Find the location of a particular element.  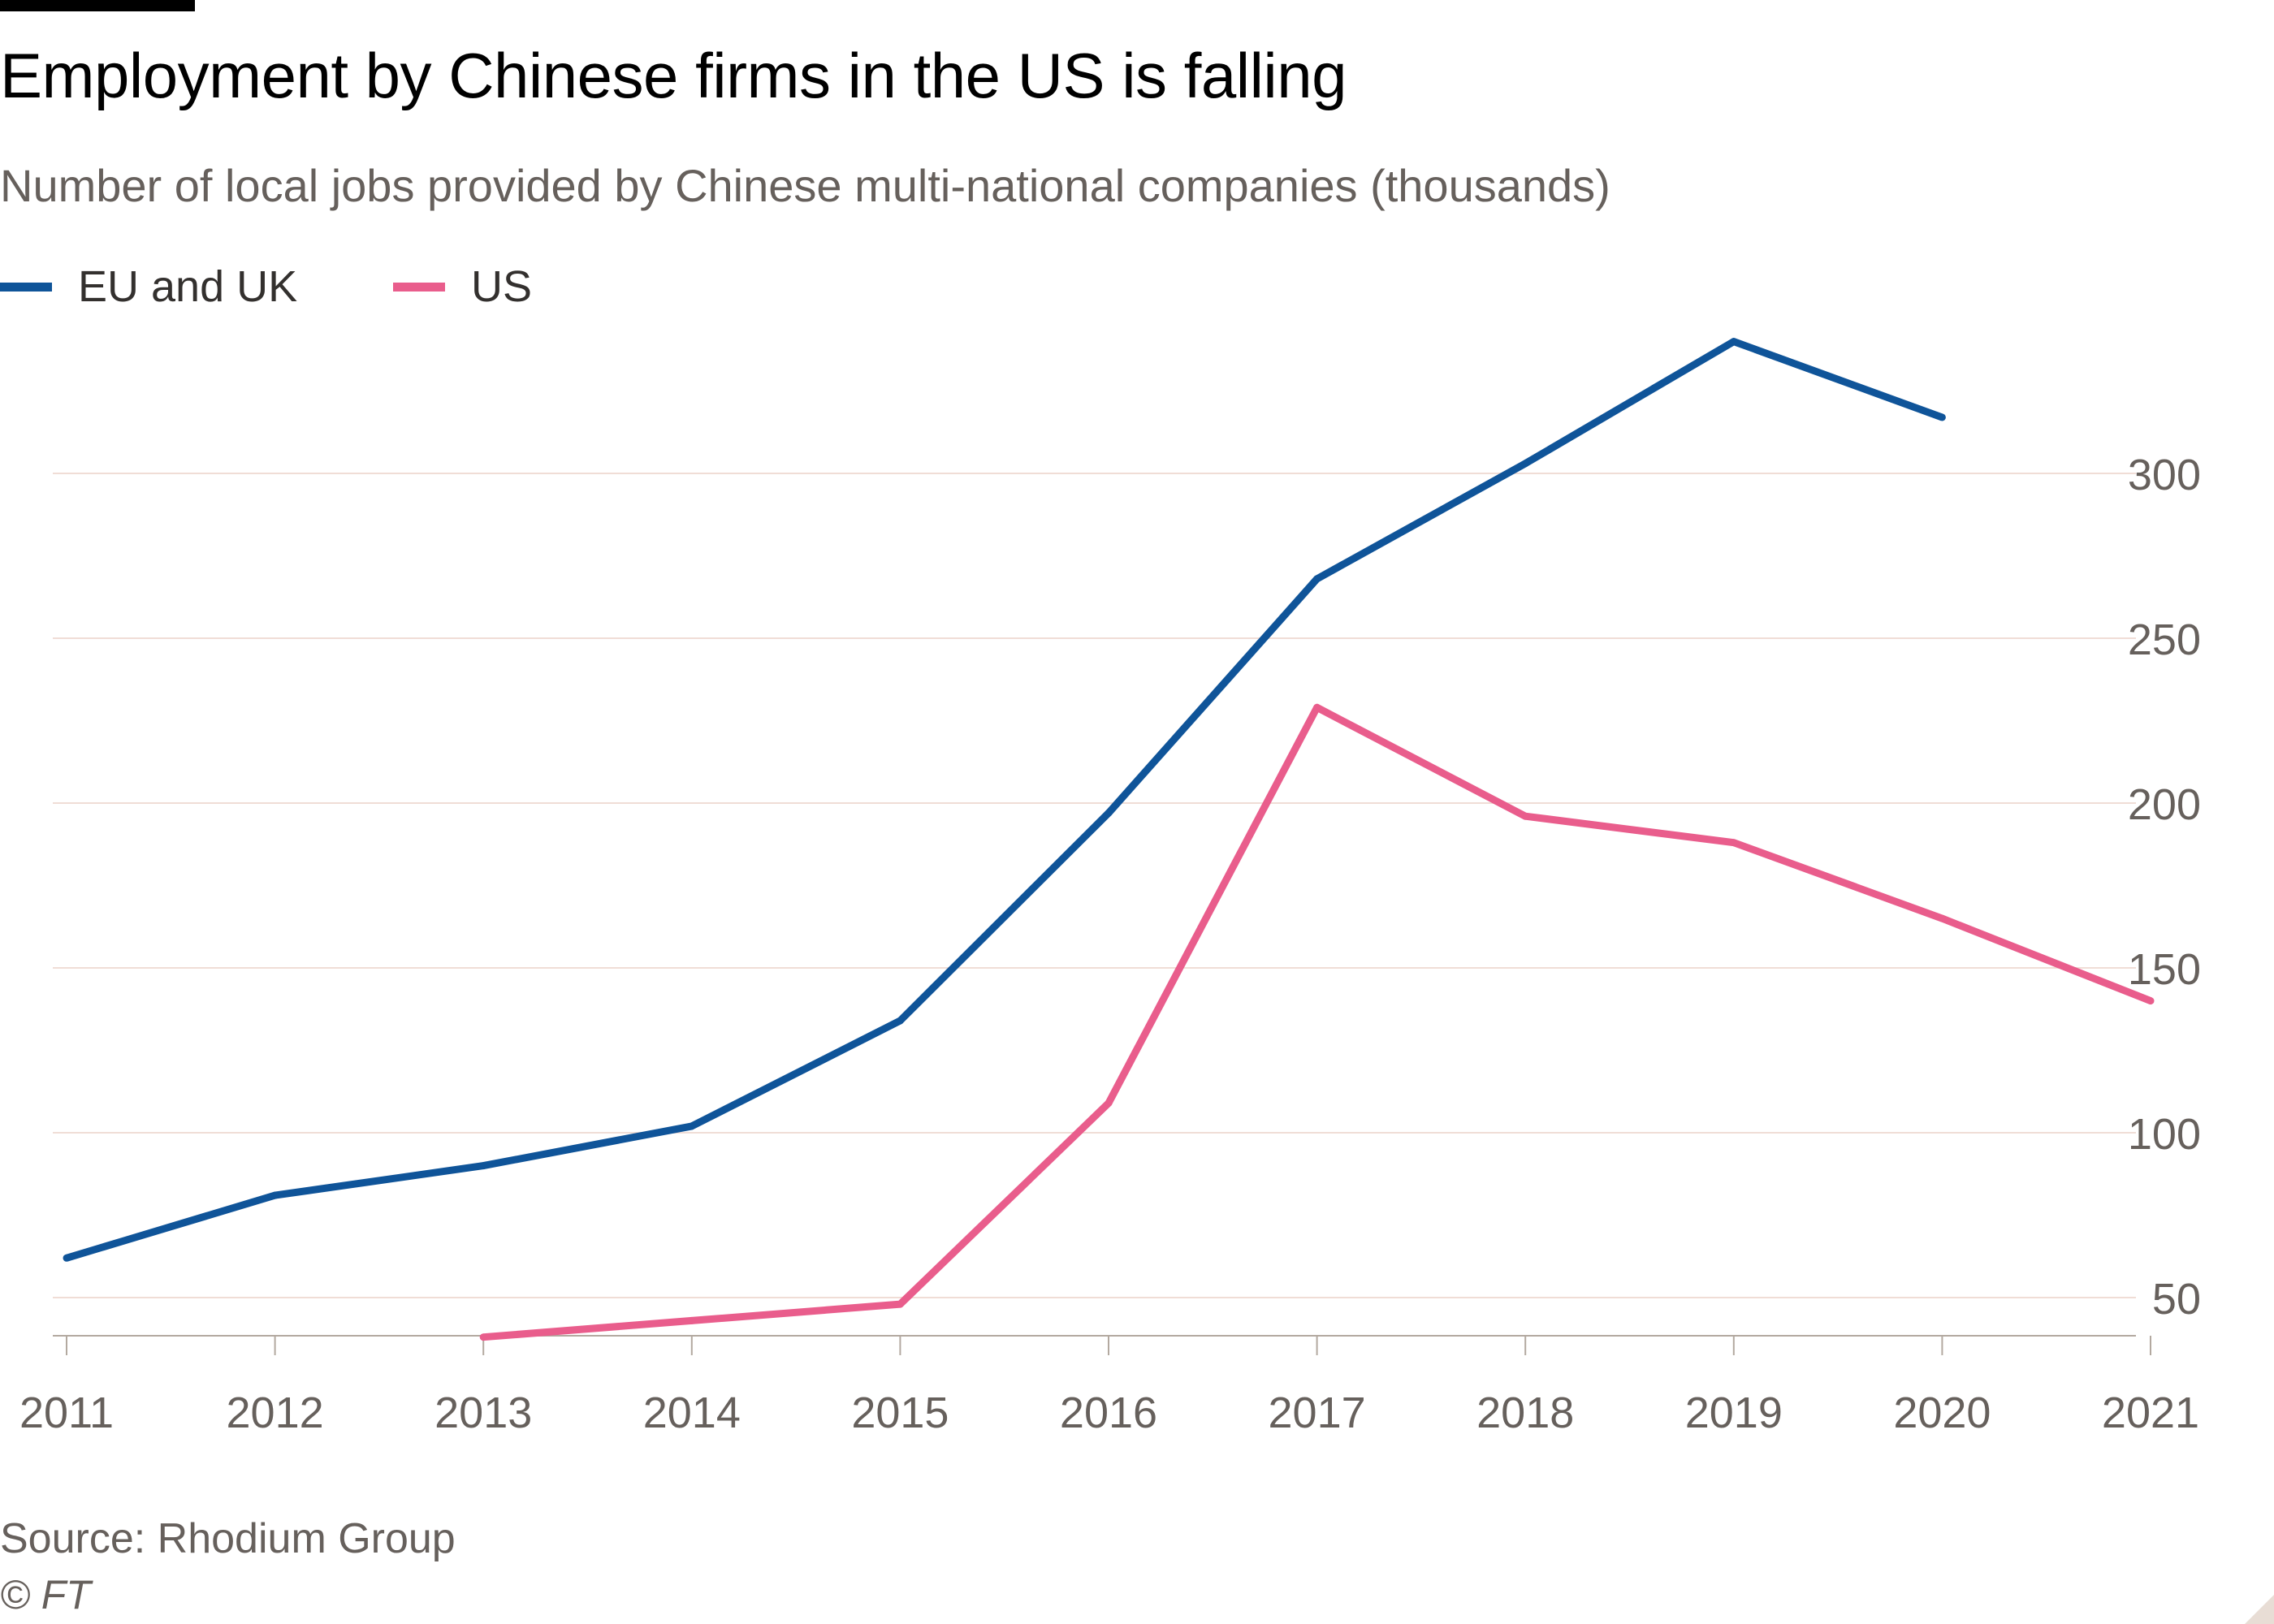

x-tick-label-2014: 2014 is located at coordinates (692, 1413).